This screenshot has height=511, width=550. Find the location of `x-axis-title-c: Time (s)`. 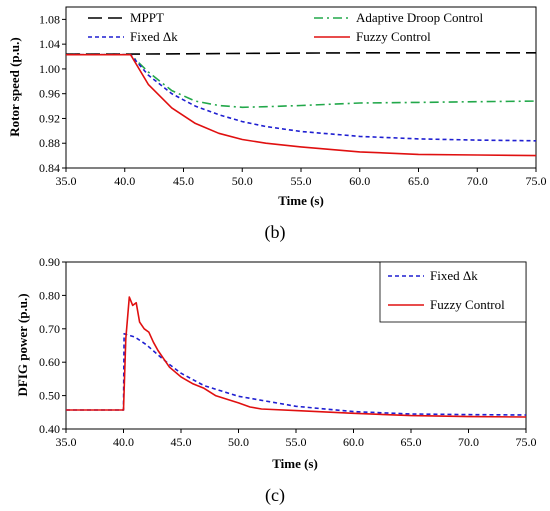

x-axis-title-c: Time (s) is located at coordinates (295, 463).